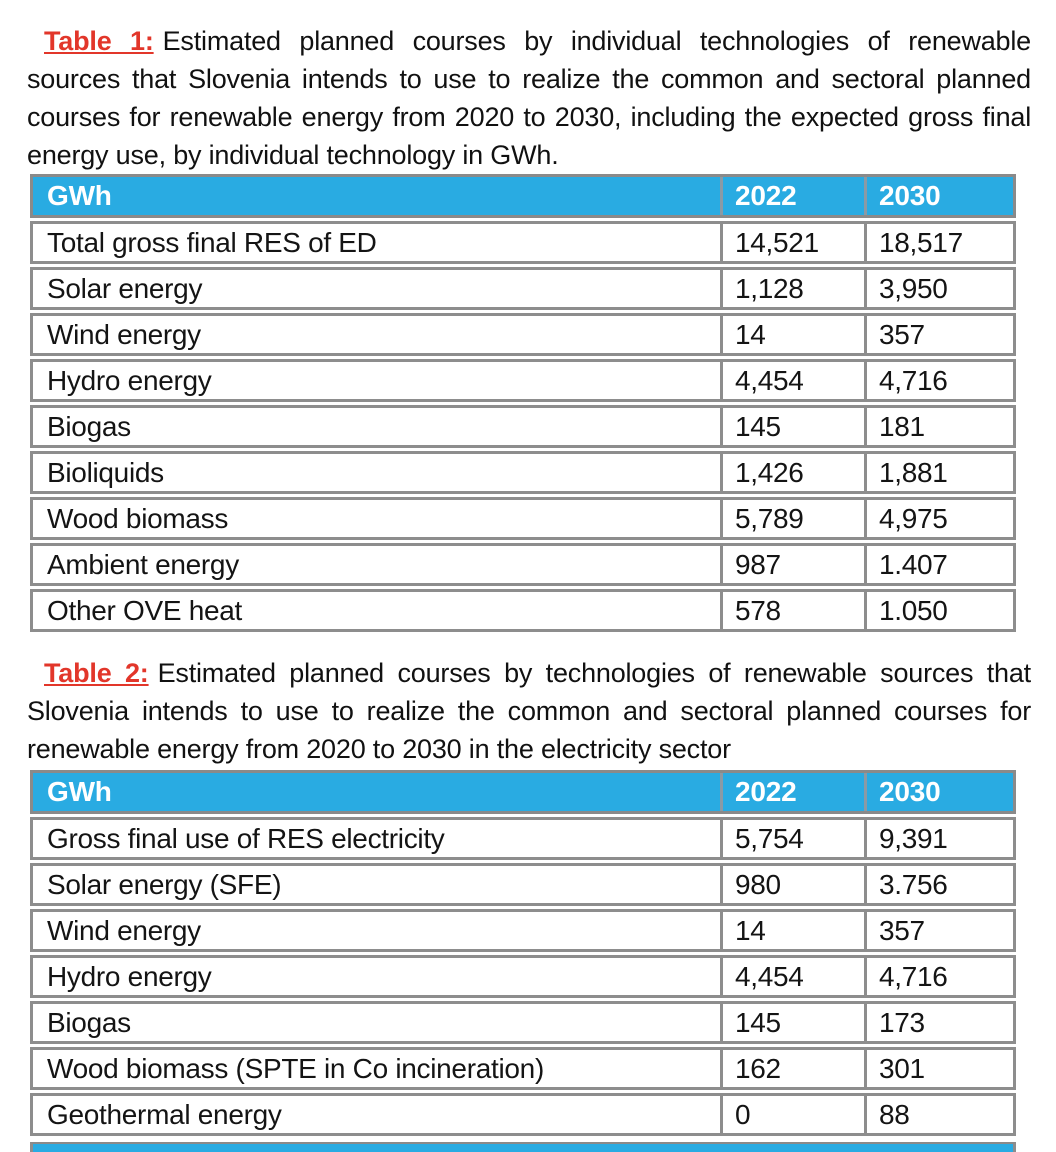 Image resolution: width=1056 pixels, height=1152 pixels. Describe the element at coordinates (378, 242) in the screenshot. I see `row-label: Total gross final RES of ED` at that location.